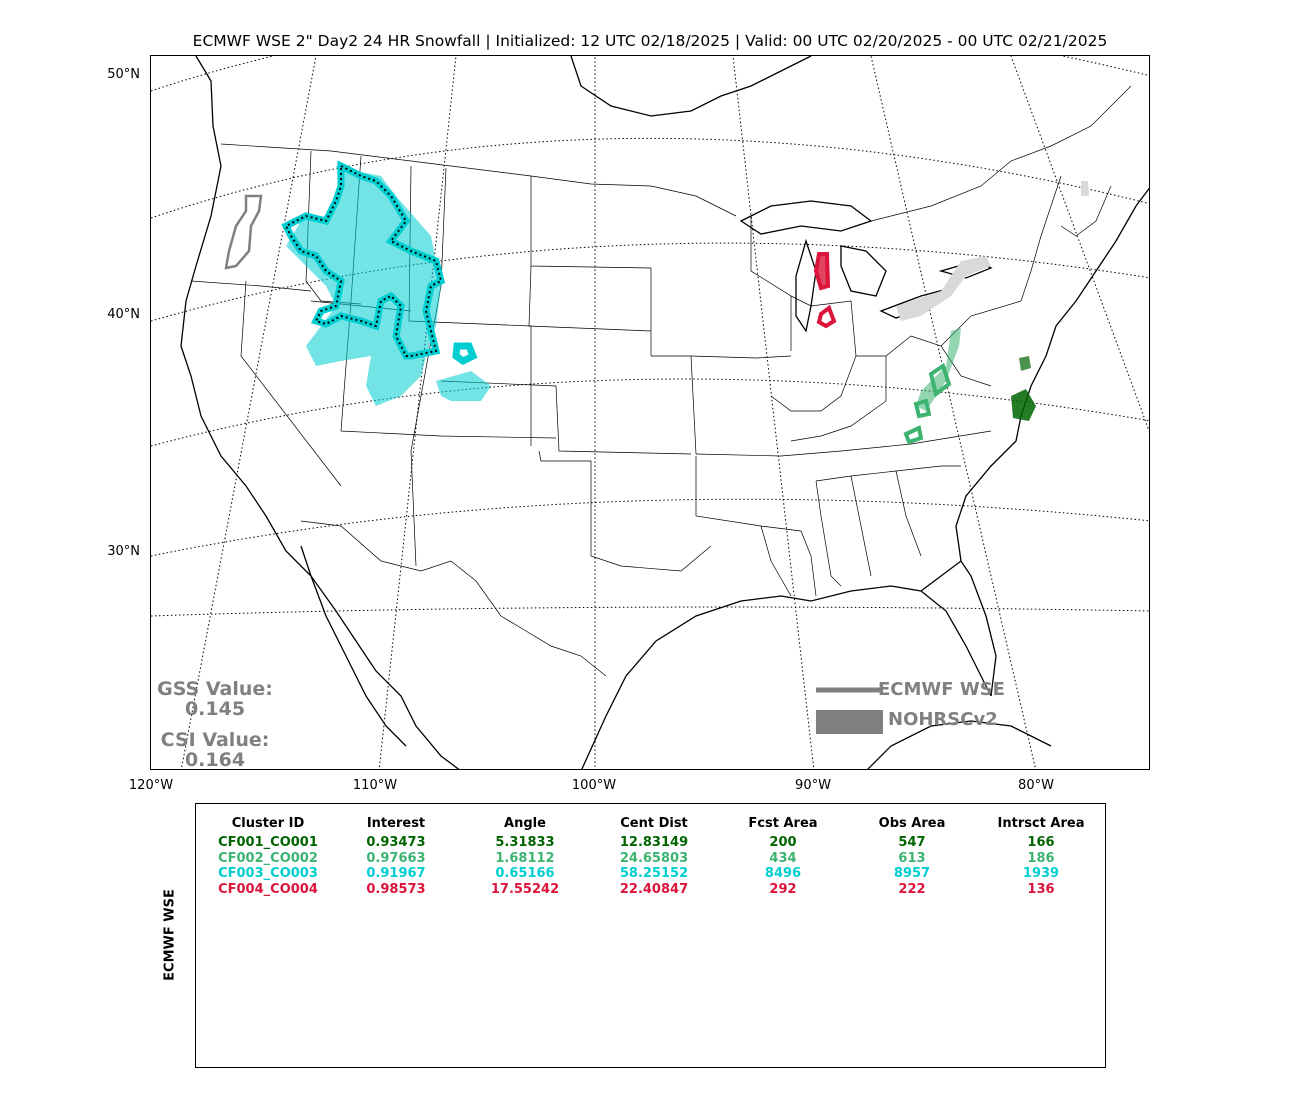 This screenshot has height=1100, width=1300. I want to click on table-cell-fcst-area: 200, so click(783, 842).